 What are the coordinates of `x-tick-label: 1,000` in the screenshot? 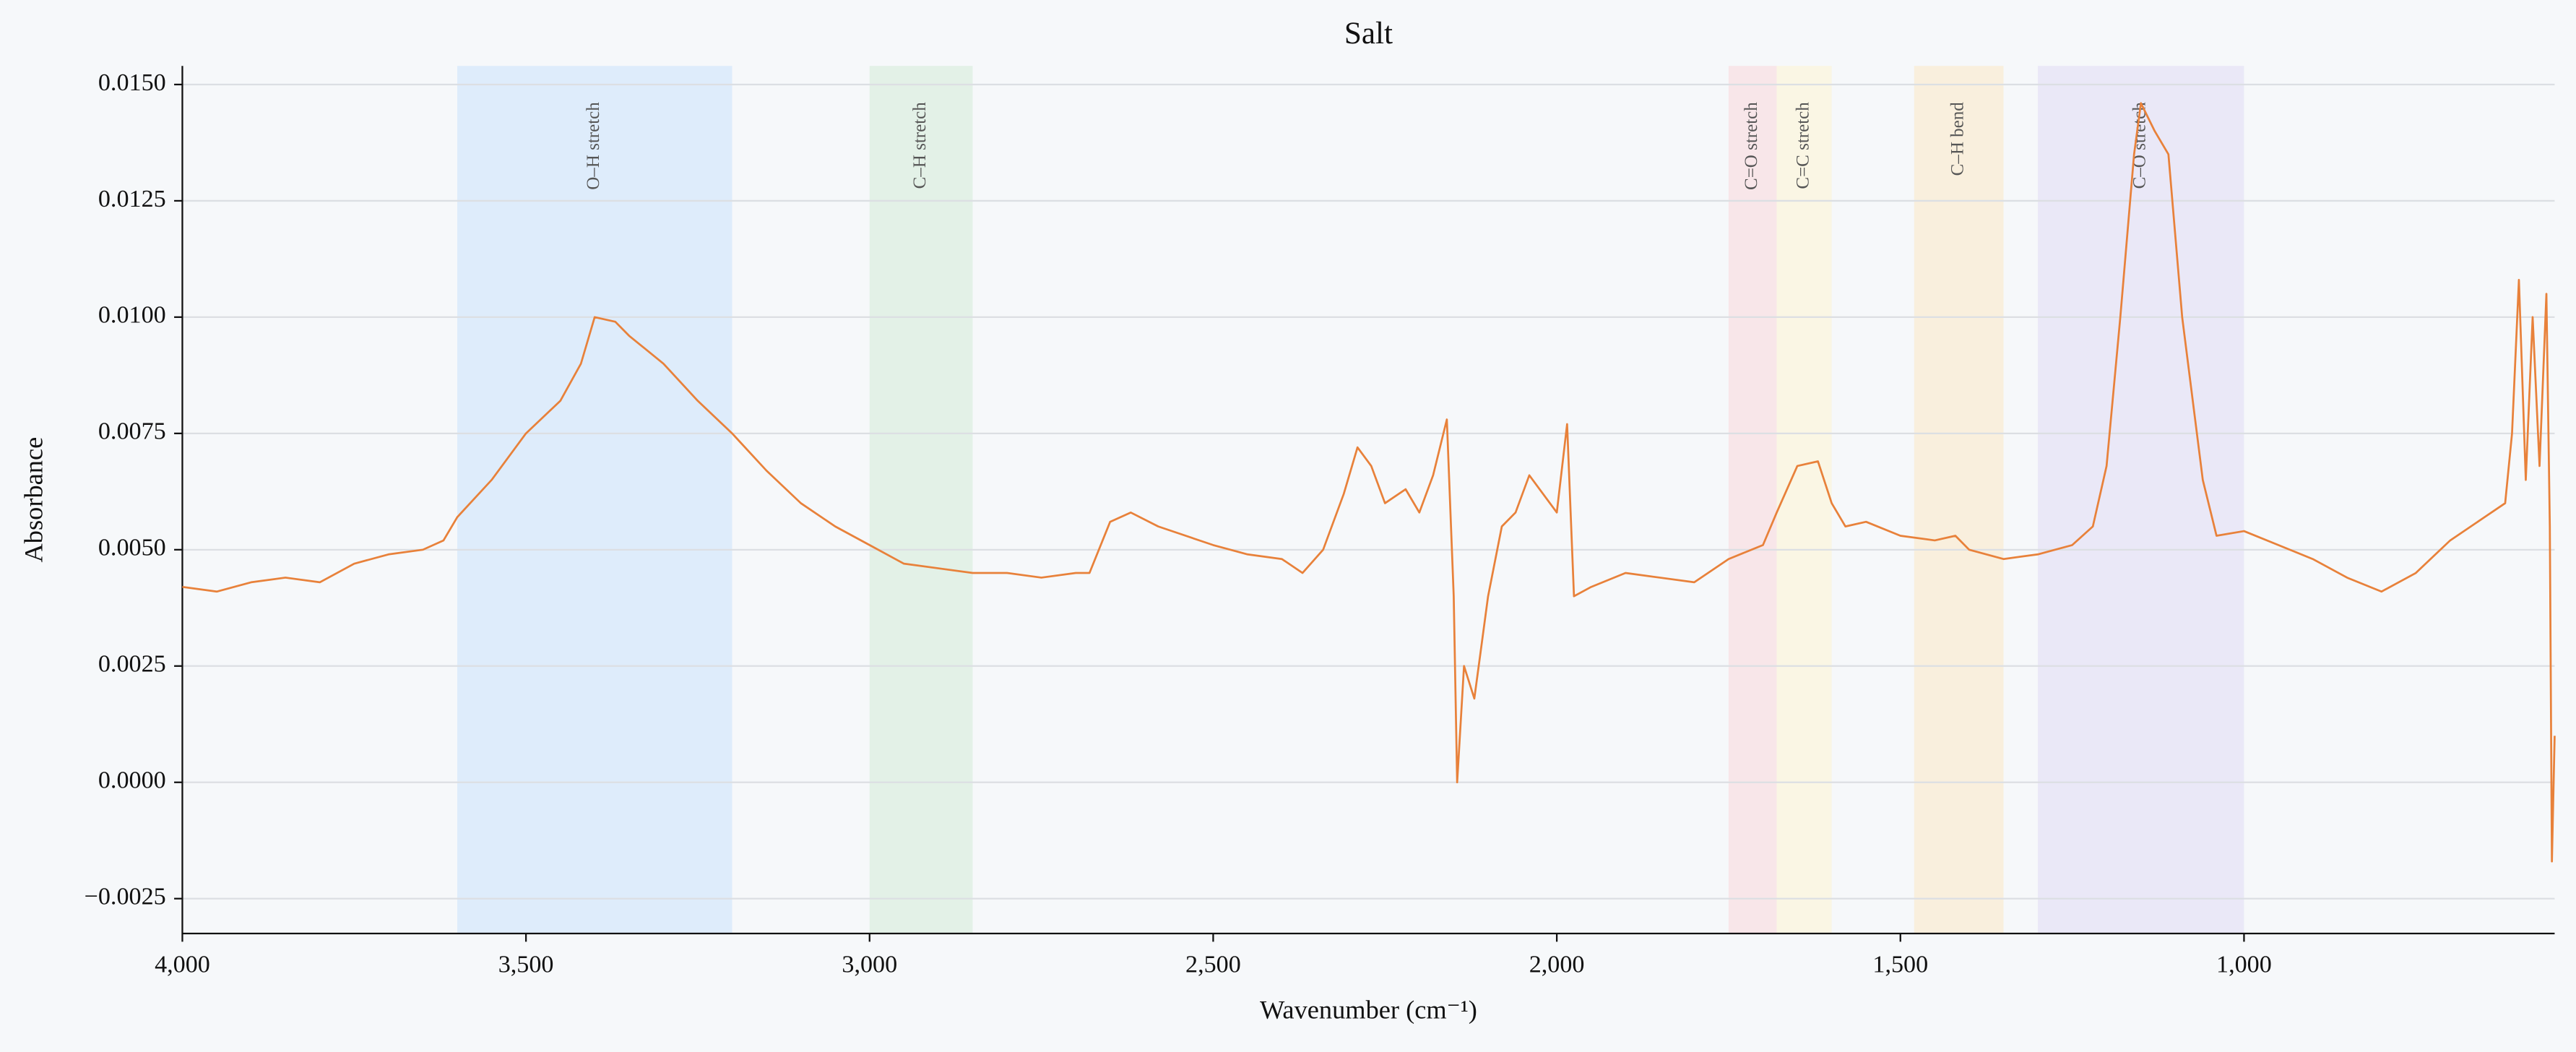 It's located at (2244, 964).